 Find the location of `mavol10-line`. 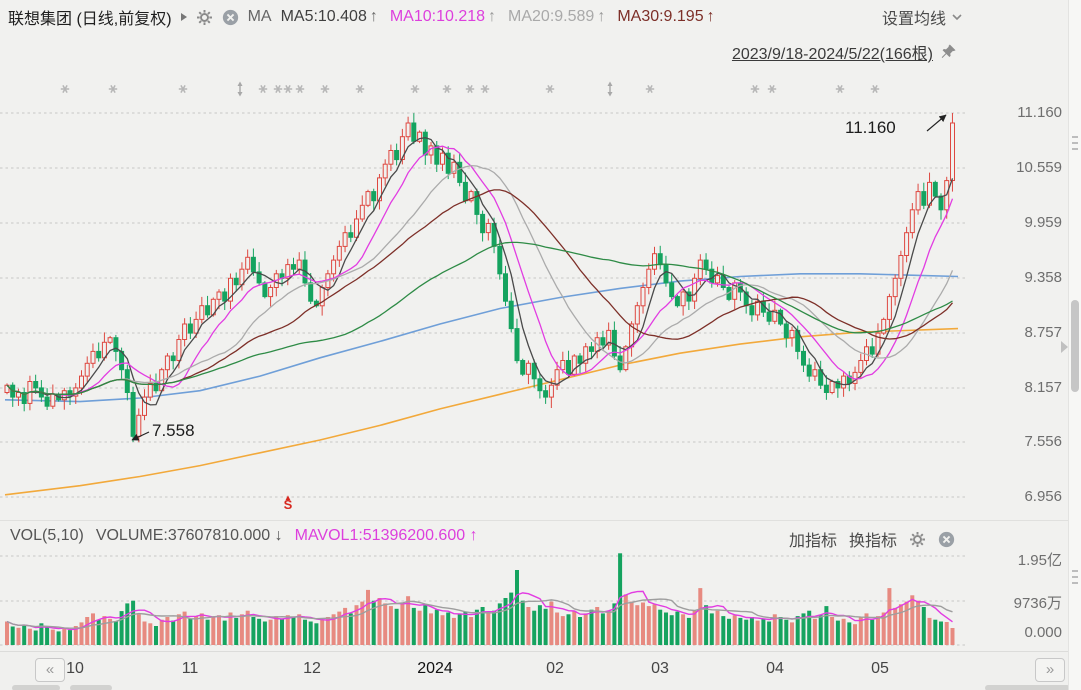

mavol10-line is located at coordinates (479, 613).